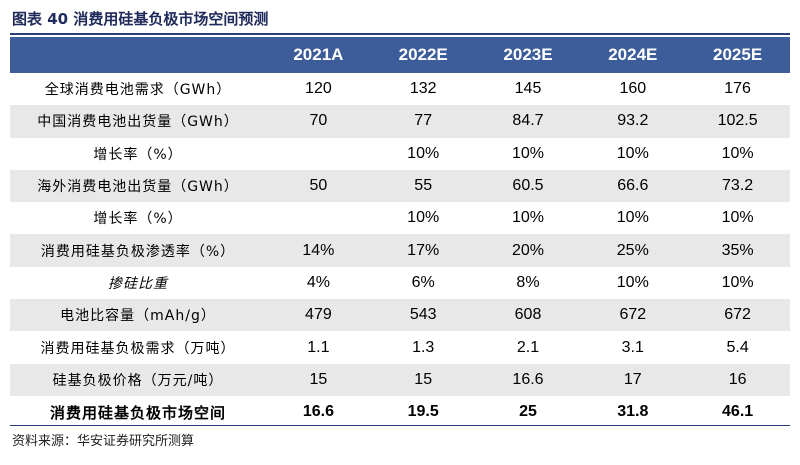  Describe the element at coordinates (423, 55) in the screenshot. I see `header-cell-2022e: 2022E` at that location.